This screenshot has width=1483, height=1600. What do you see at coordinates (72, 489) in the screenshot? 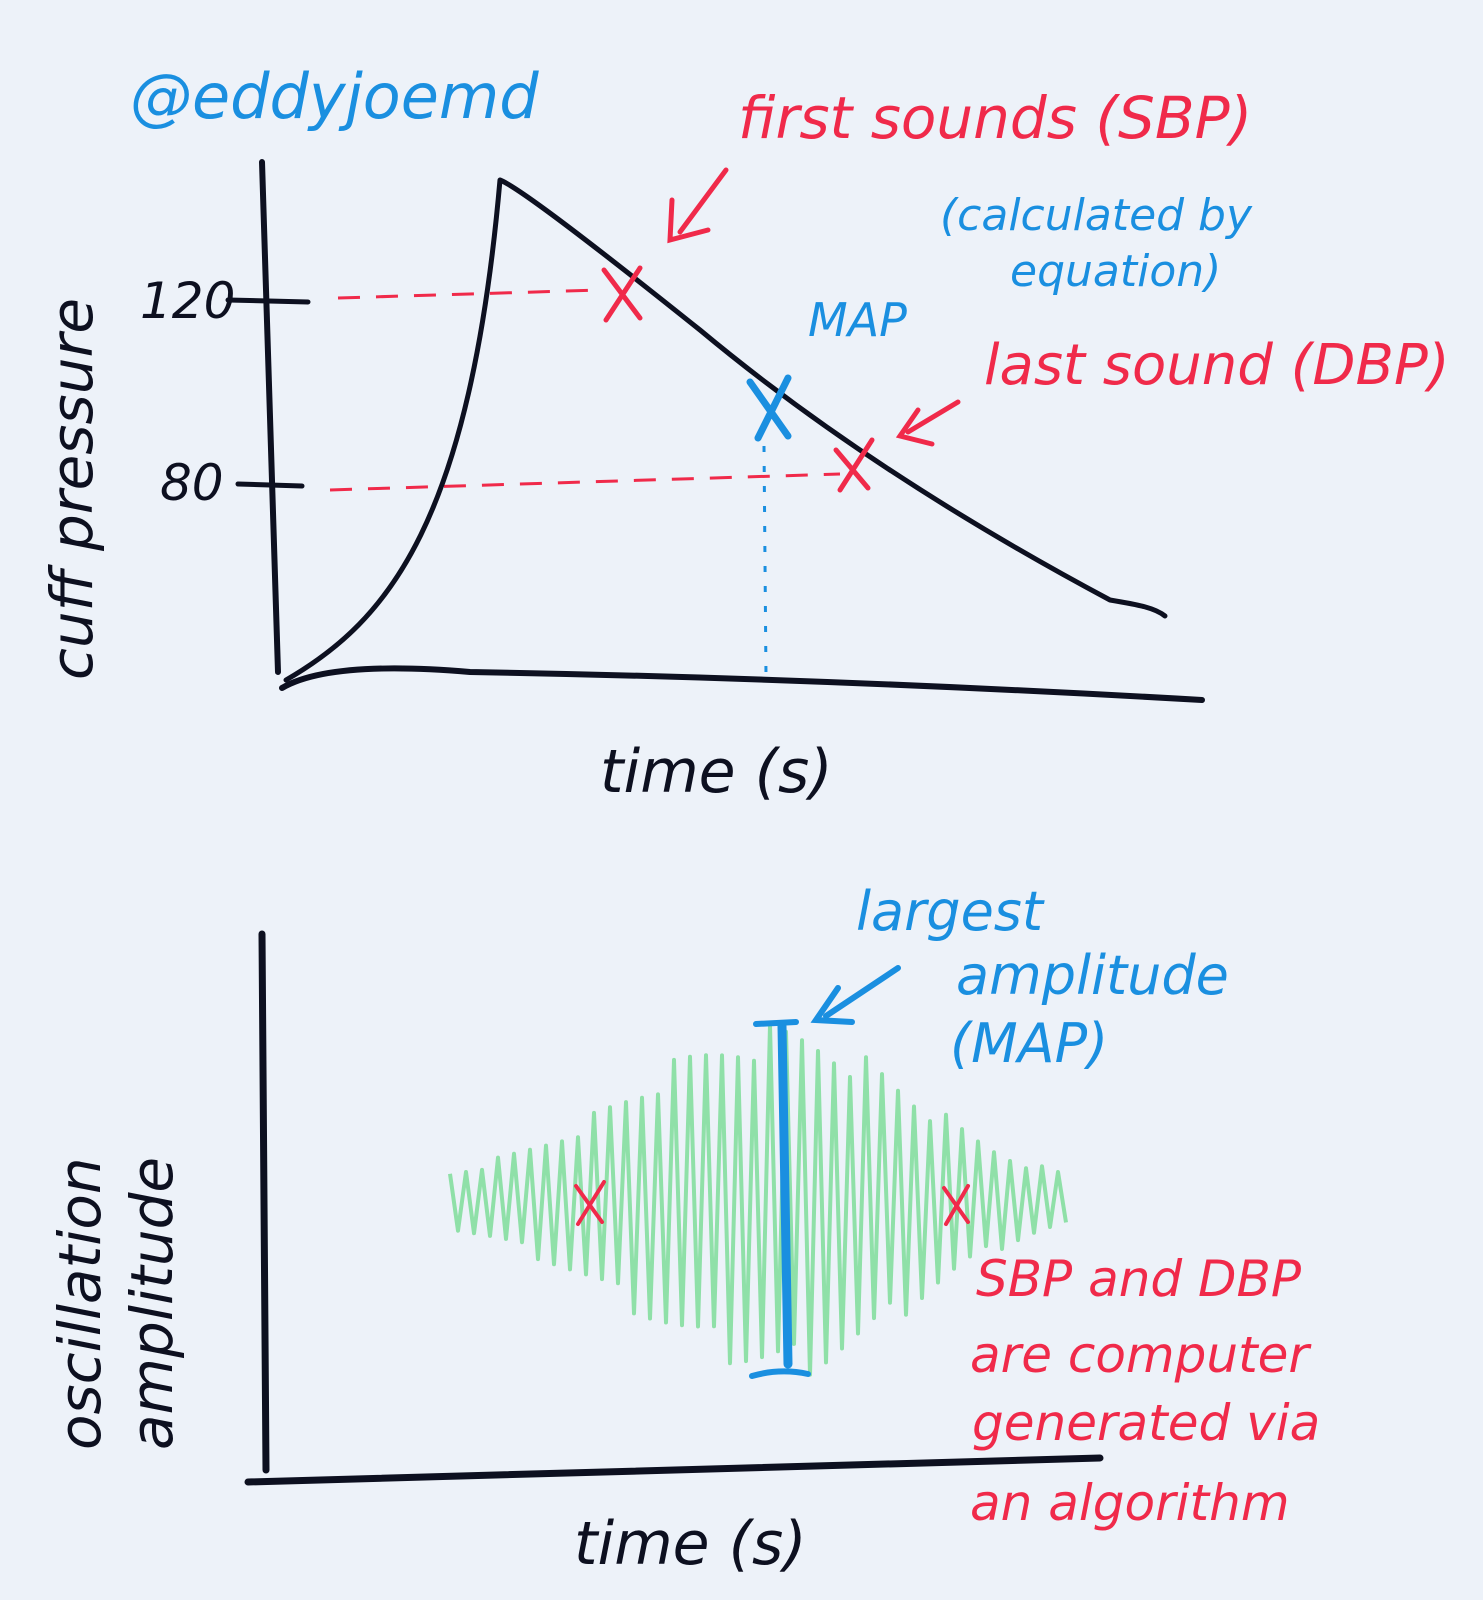
I see `top-y-label: cuff pressure` at bounding box center [72, 489].